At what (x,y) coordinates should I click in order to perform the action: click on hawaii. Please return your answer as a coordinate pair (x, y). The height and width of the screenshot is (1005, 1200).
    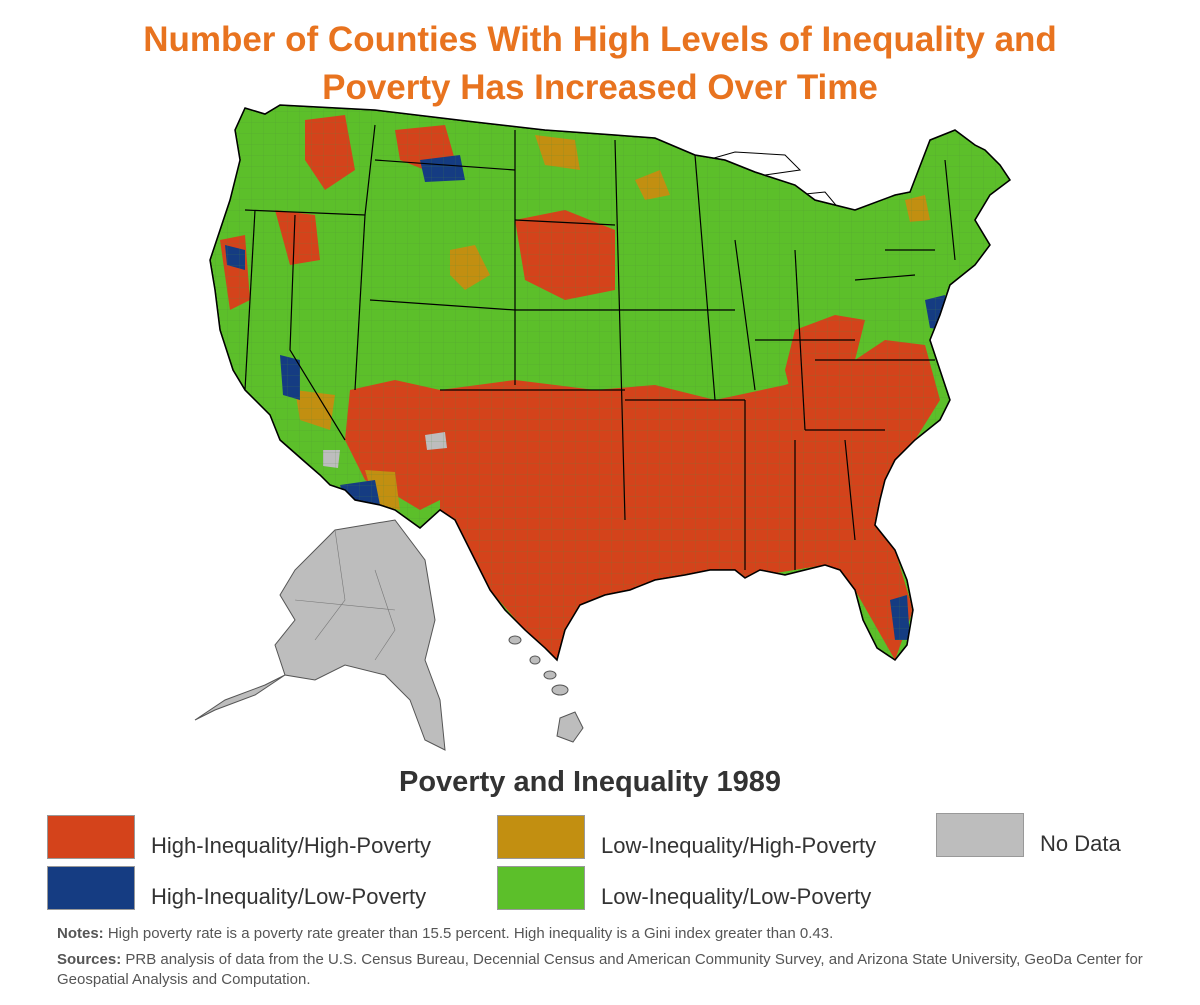
    Looking at the image, I should click on (546, 689).